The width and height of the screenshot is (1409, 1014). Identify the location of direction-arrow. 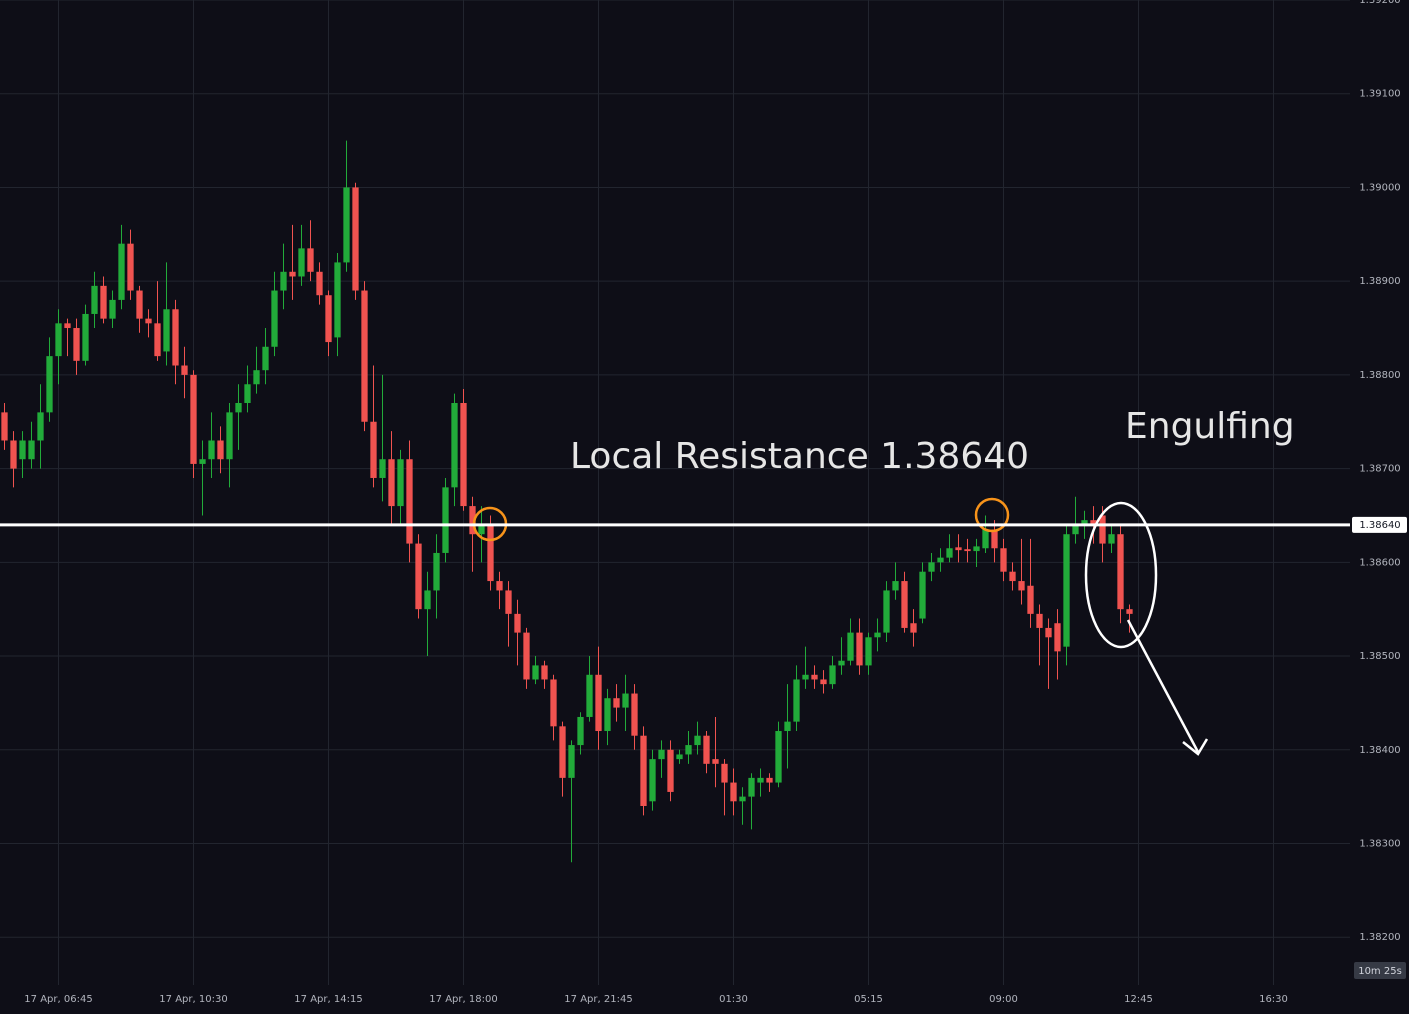
(1167, 687).